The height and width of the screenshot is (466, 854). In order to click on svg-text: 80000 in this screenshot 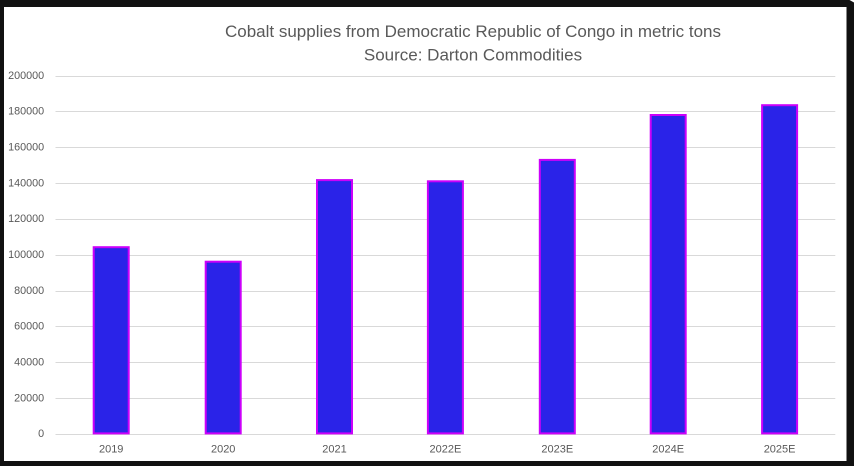, I will do `click(29, 291)`.